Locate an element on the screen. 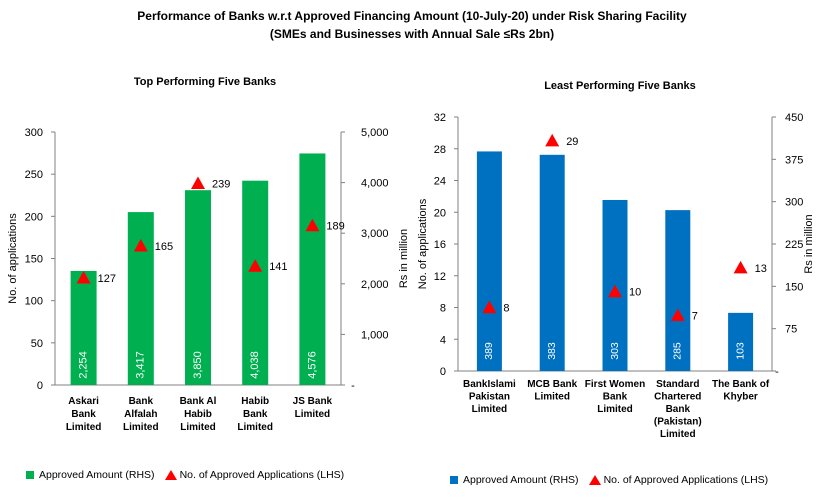 This screenshot has height=504, width=824. blue-swatch-icon is located at coordinates (454, 480).